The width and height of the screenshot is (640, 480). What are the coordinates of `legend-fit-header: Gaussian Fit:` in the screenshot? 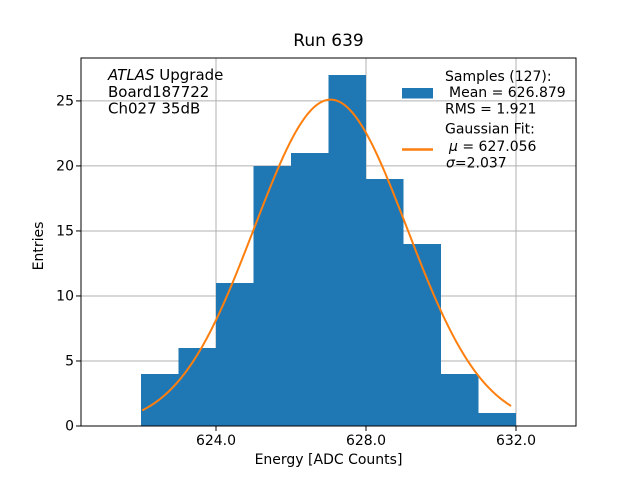 It's located at (490, 130).